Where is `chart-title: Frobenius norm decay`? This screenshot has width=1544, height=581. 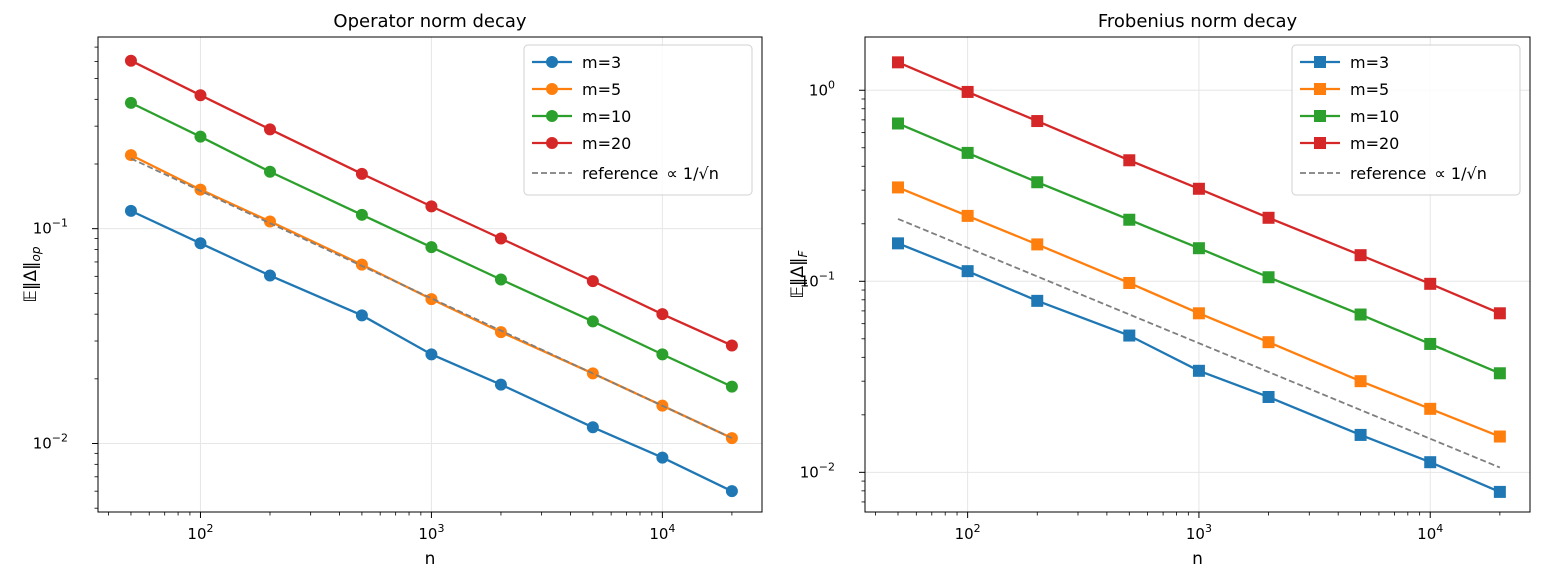 chart-title: Frobenius norm decay is located at coordinates (1198, 21).